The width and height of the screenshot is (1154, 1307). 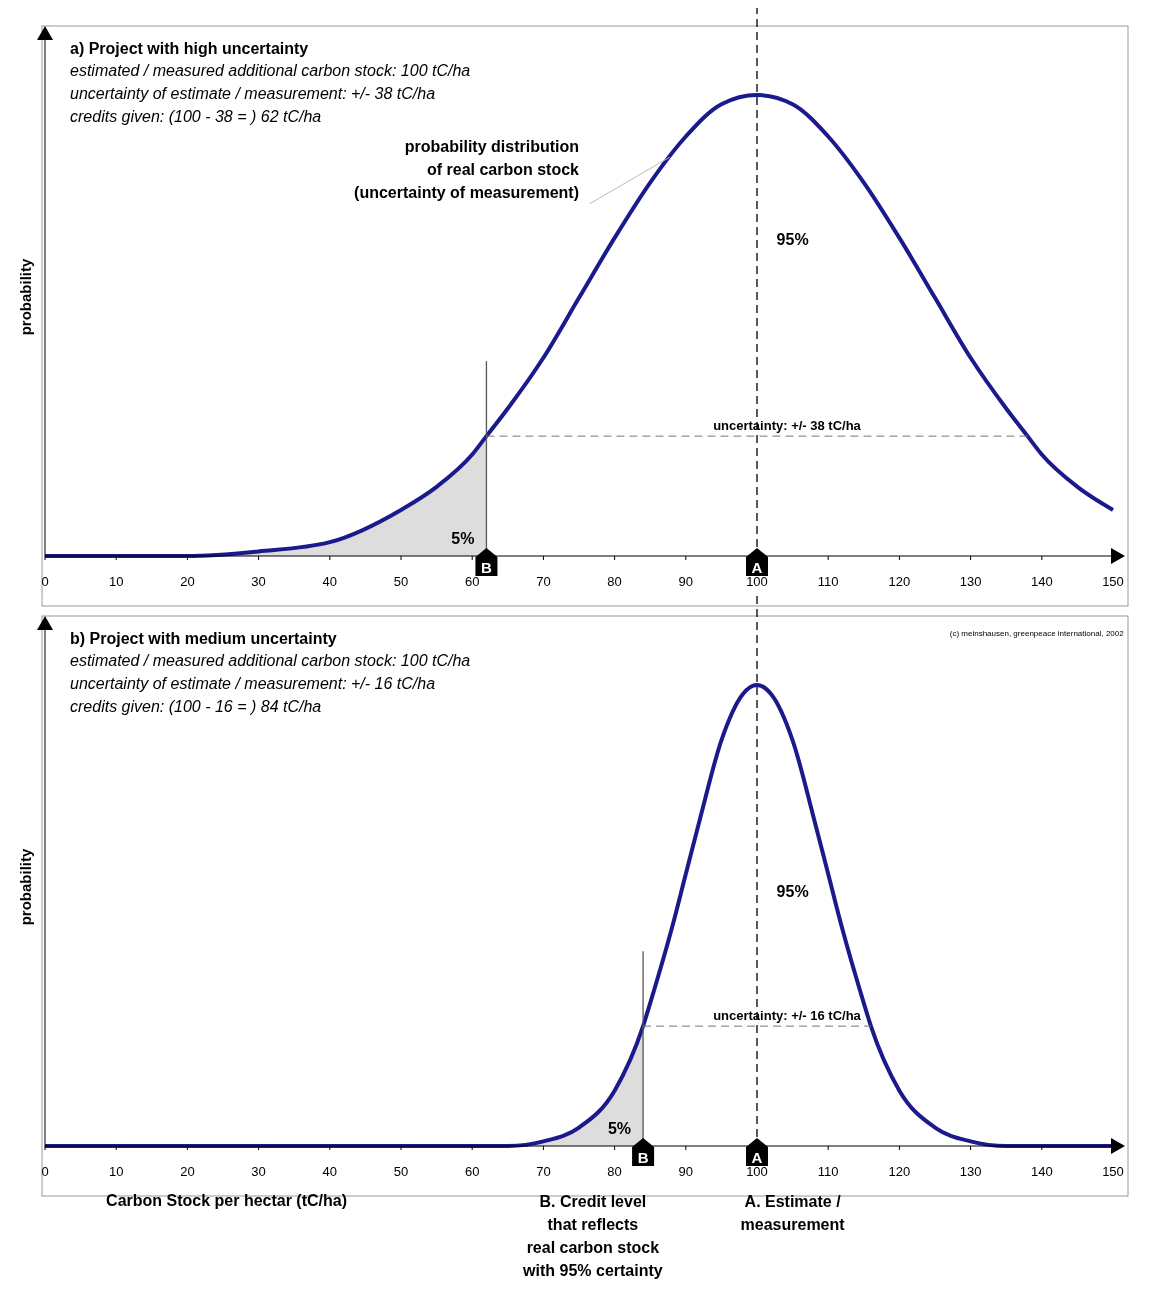 What do you see at coordinates (227, 1200) in the screenshot?
I see `x-axis-title: Carbon Stock per hectar (tC/ha)` at bounding box center [227, 1200].